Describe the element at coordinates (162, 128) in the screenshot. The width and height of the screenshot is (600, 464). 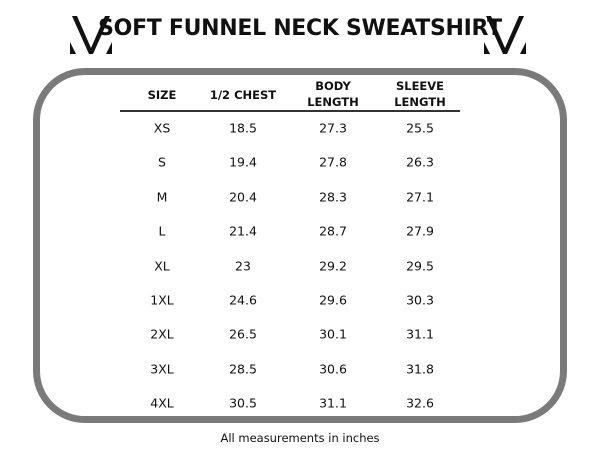
I see `size-label: XS` at that location.